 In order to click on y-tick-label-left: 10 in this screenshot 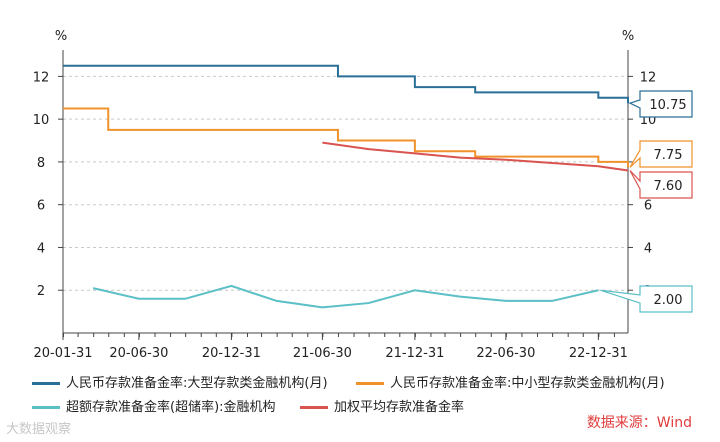, I will do `click(41, 120)`.